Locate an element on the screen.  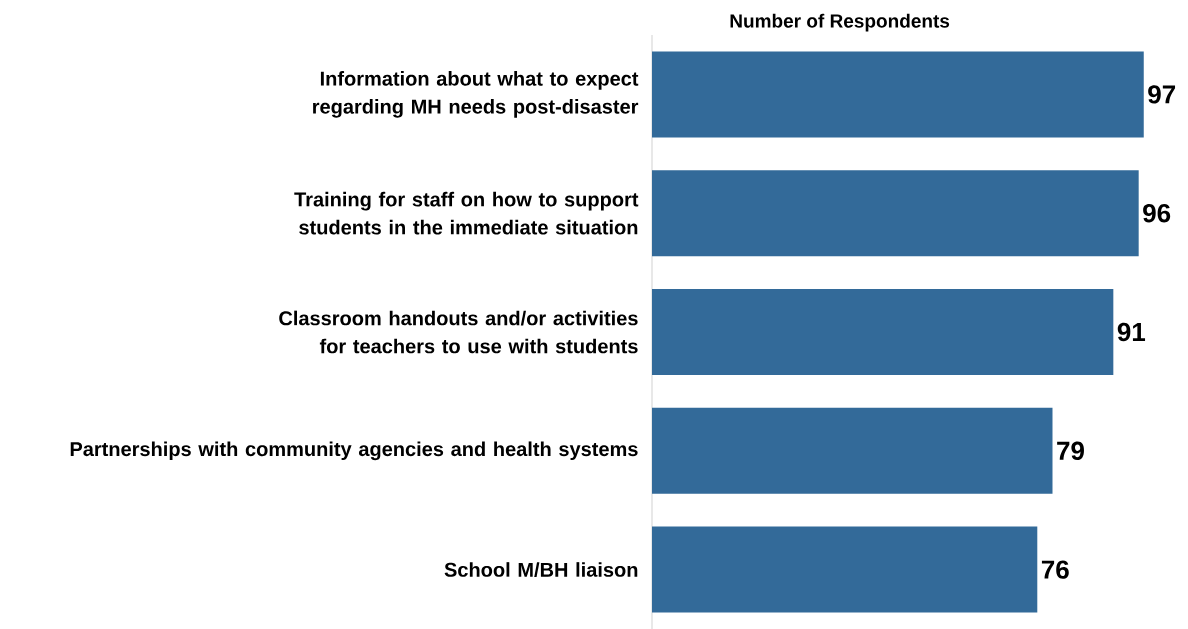
data-label: 97 is located at coordinates (1162, 94).